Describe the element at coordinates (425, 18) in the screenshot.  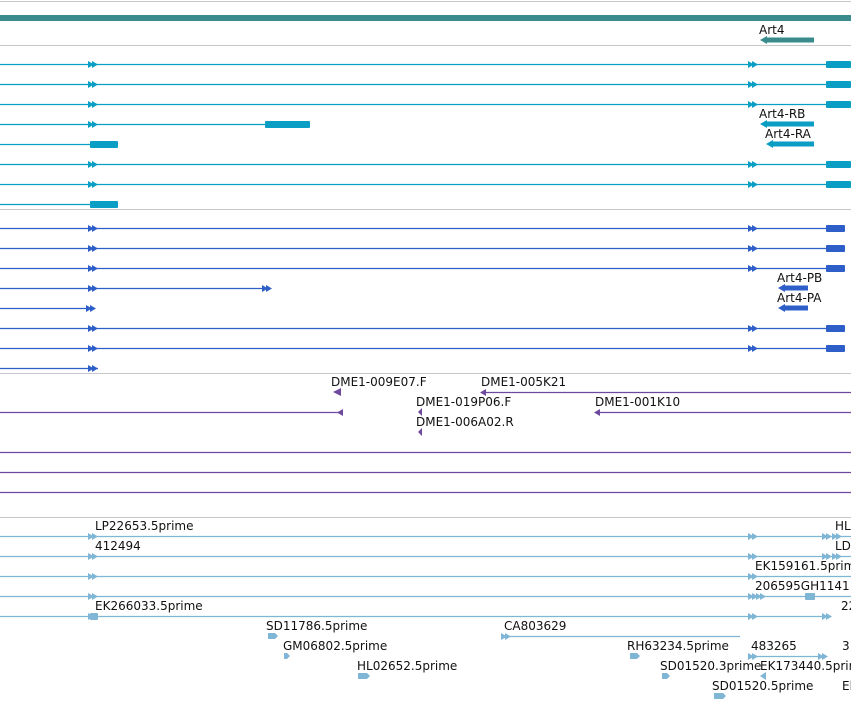
I see `gene-span-bar` at that location.